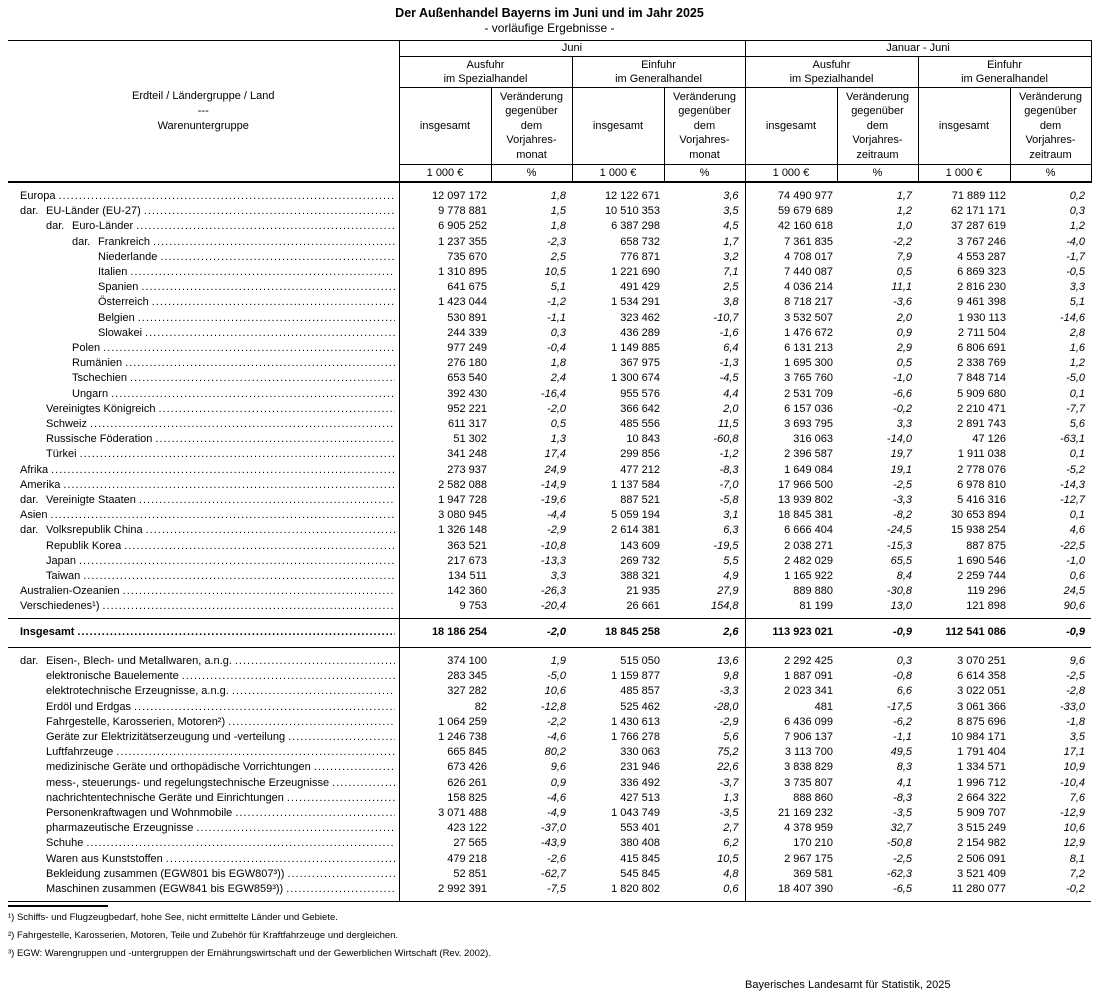  I want to click on change-pct-cell: -10,8, so click(553, 545).